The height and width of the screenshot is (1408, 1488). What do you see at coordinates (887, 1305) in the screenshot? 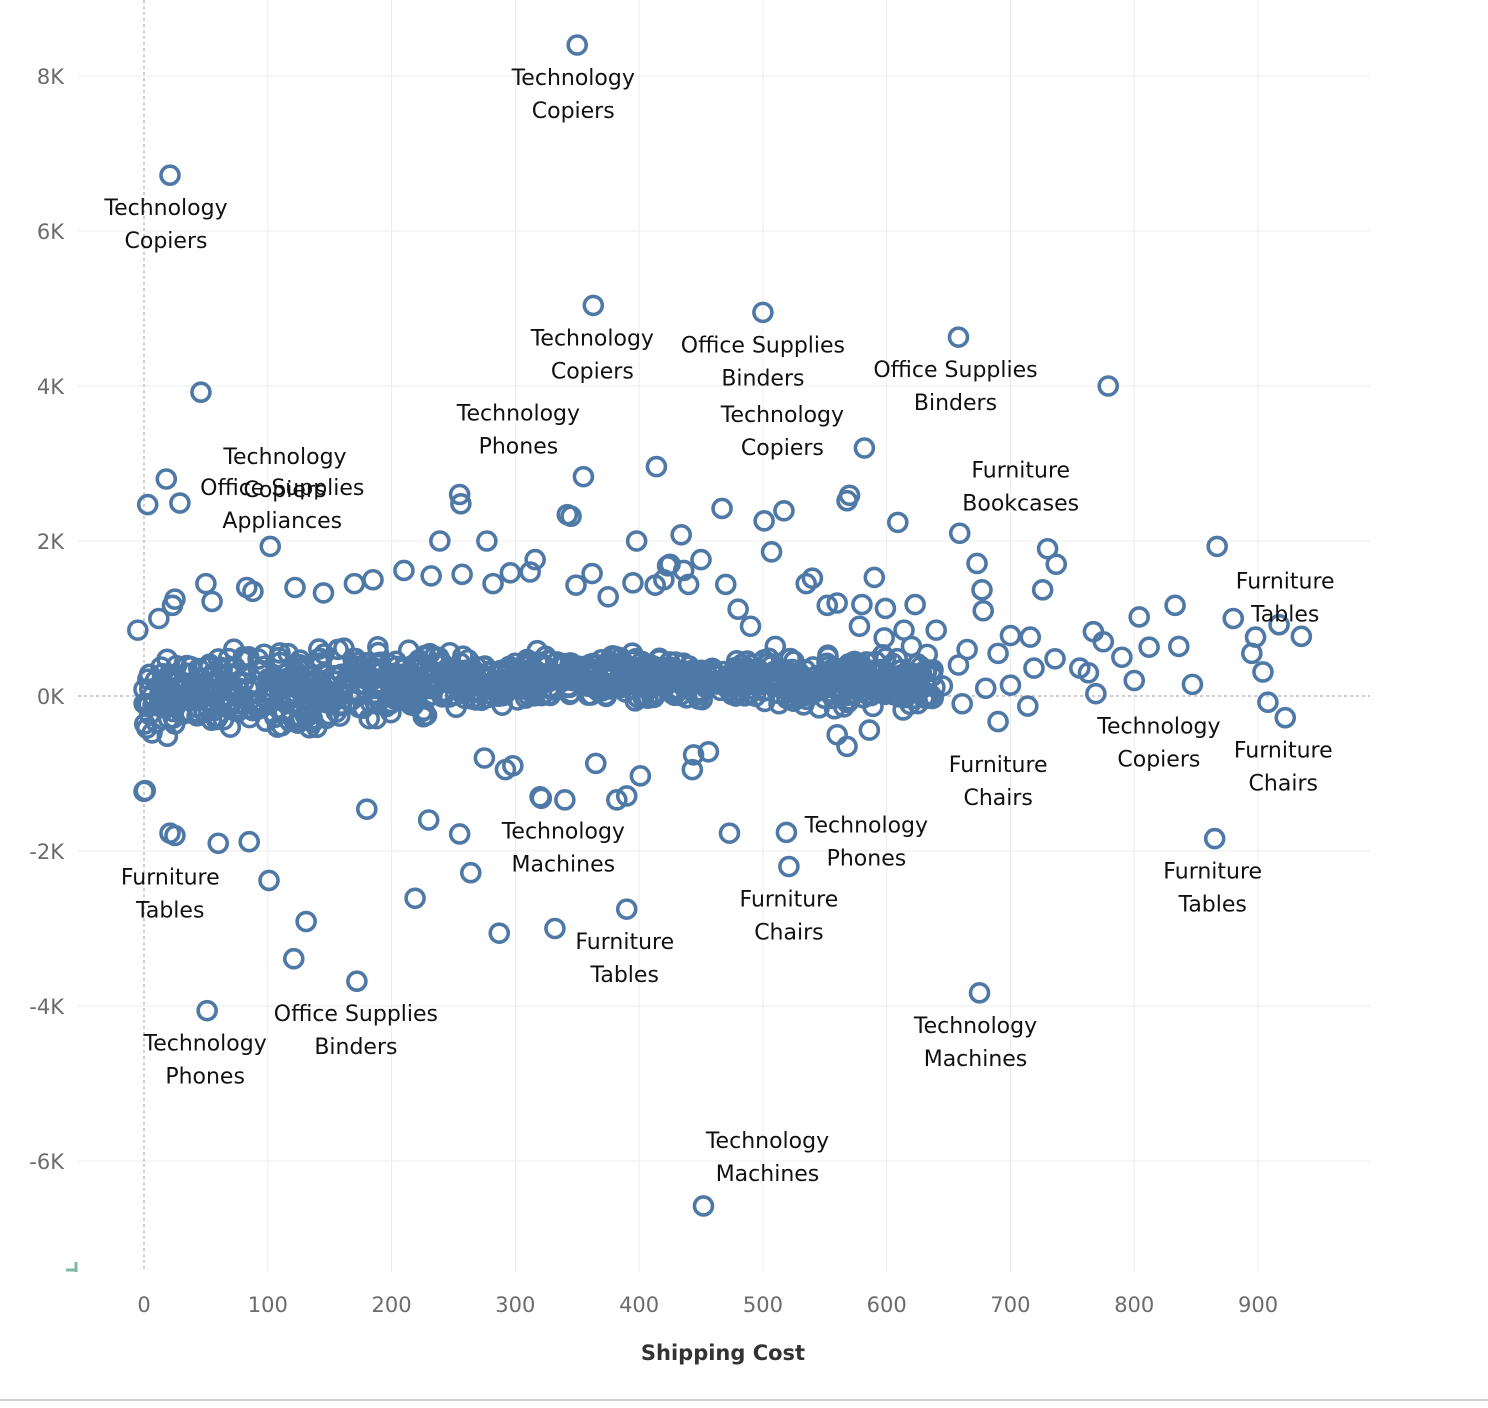
I see `x-tick-label: 600` at bounding box center [887, 1305].